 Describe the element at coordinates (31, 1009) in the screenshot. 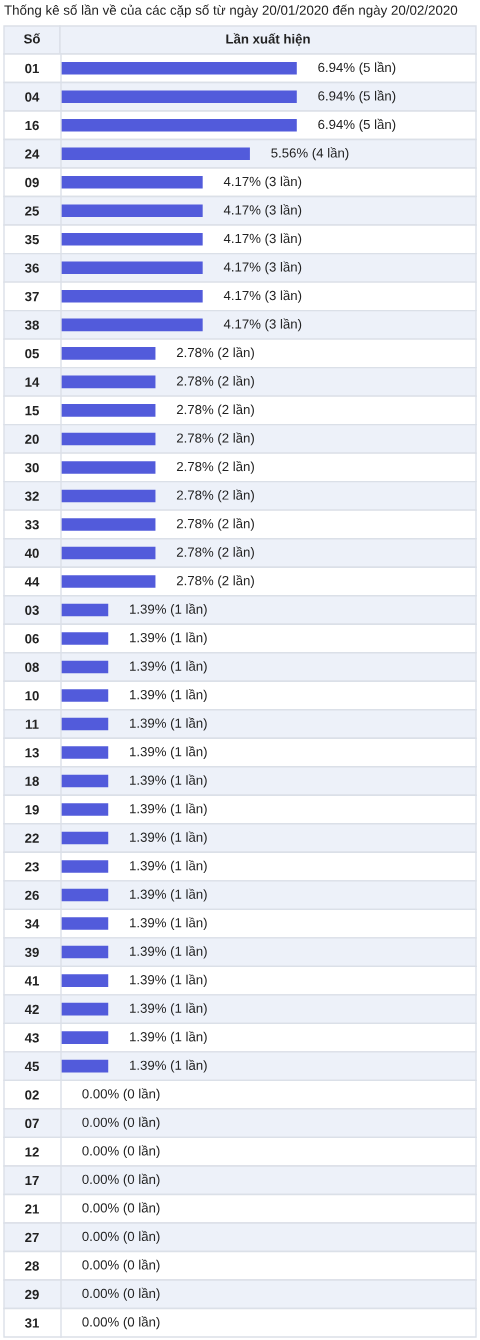

I see `y-tick-label: 42` at that location.